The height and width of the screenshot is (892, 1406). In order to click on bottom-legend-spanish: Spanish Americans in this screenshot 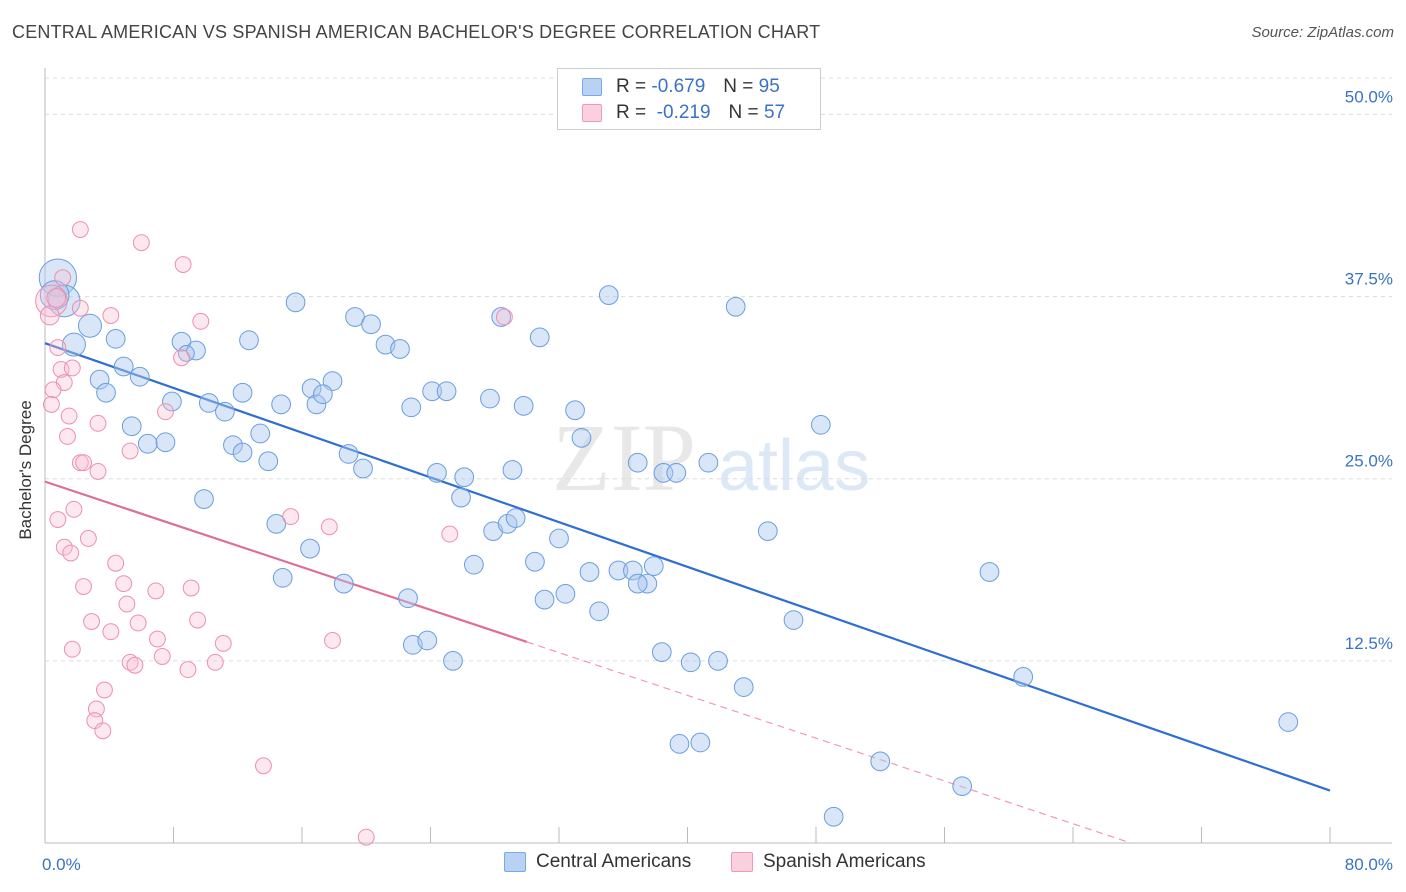, I will do `click(828, 862)`.